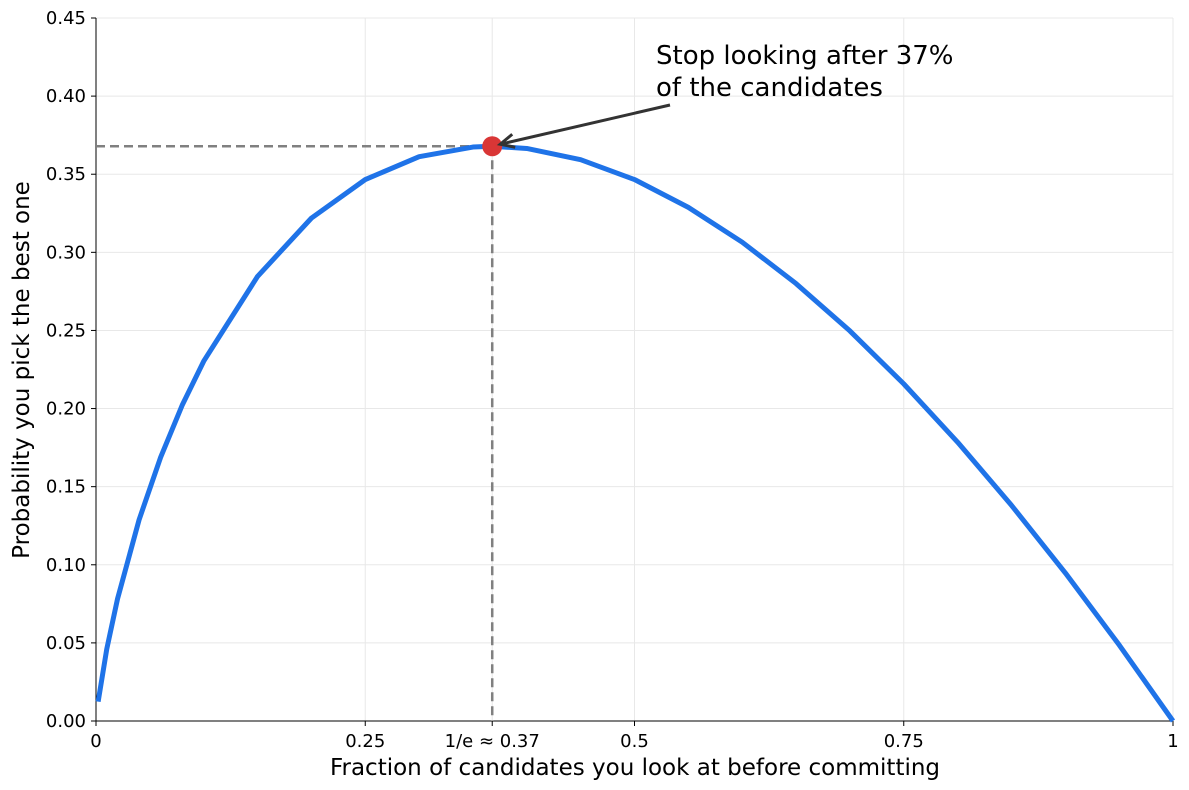  What do you see at coordinates (492, 146) in the screenshot?
I see `peak-marker` at bounding box center [492, 146].